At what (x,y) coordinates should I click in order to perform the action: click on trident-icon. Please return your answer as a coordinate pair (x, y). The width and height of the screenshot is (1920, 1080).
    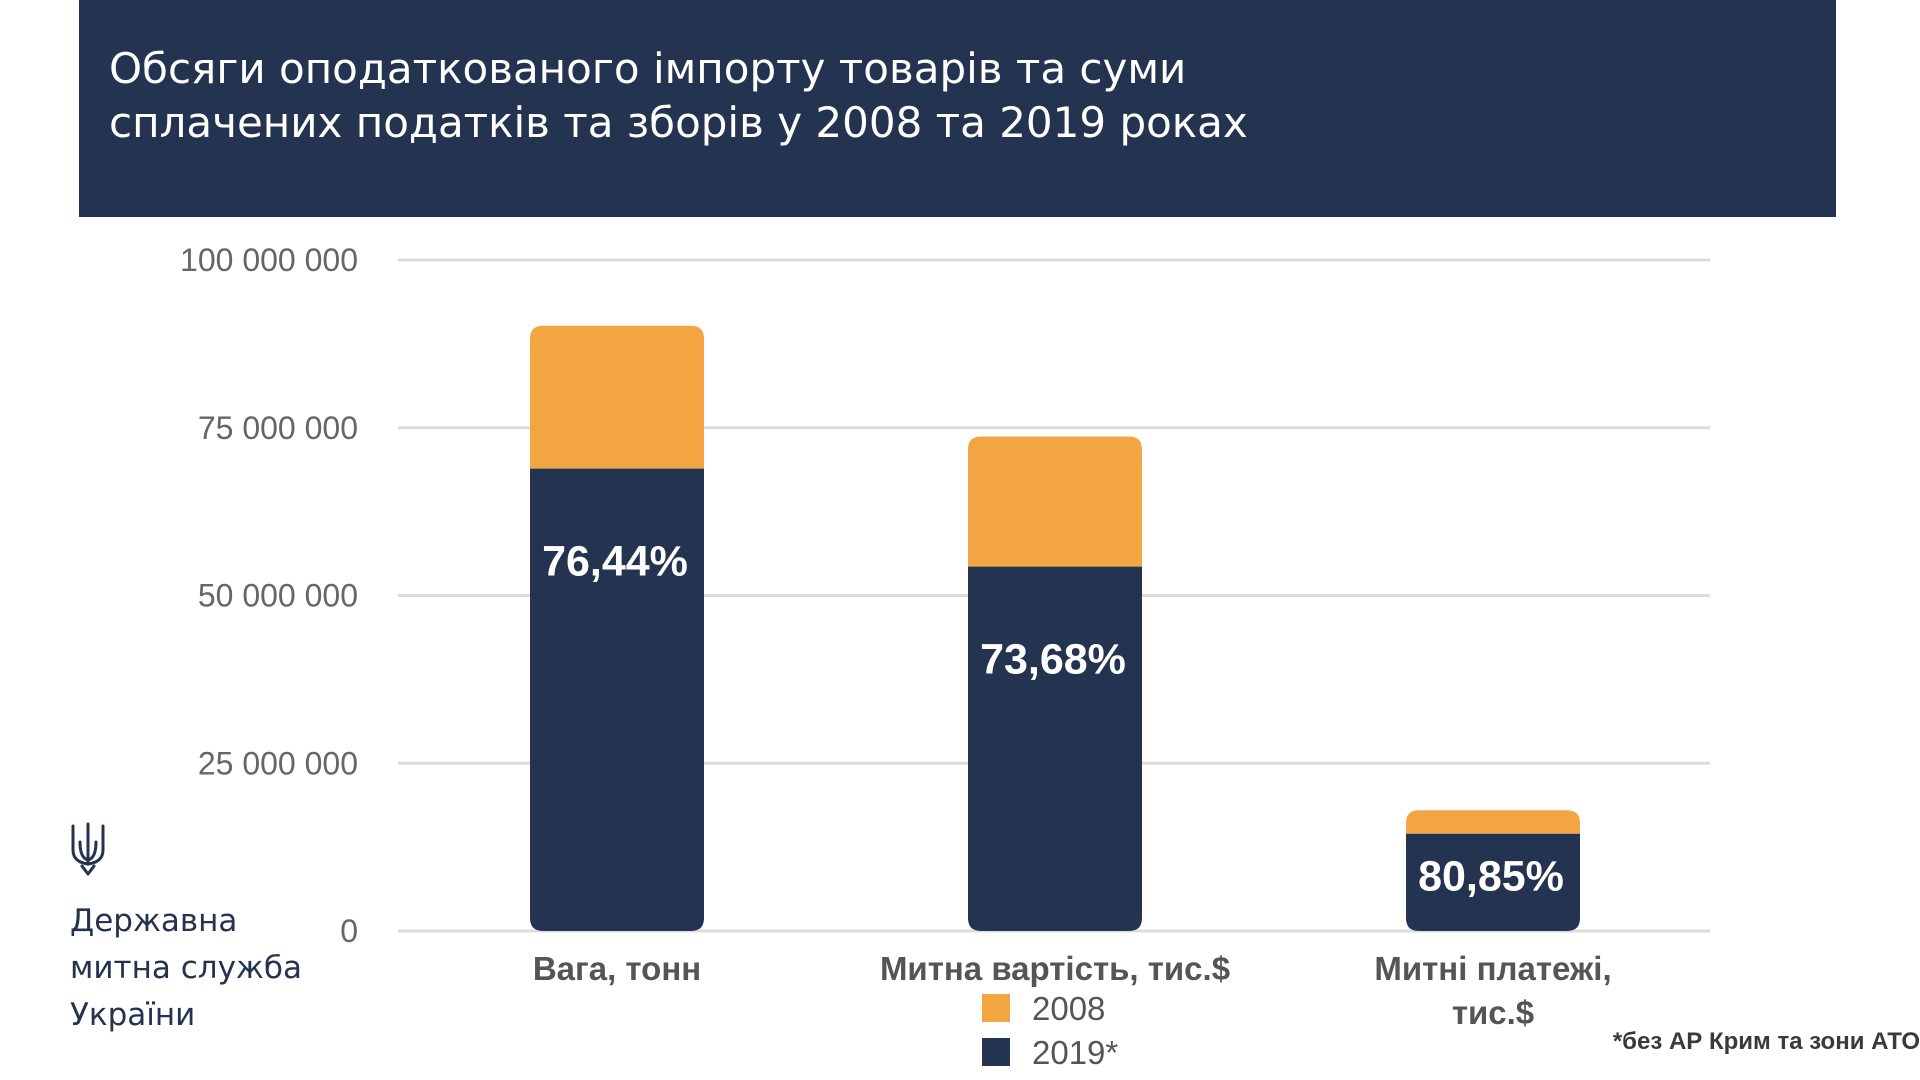
    Looking at the image, I should click on (88, 849).